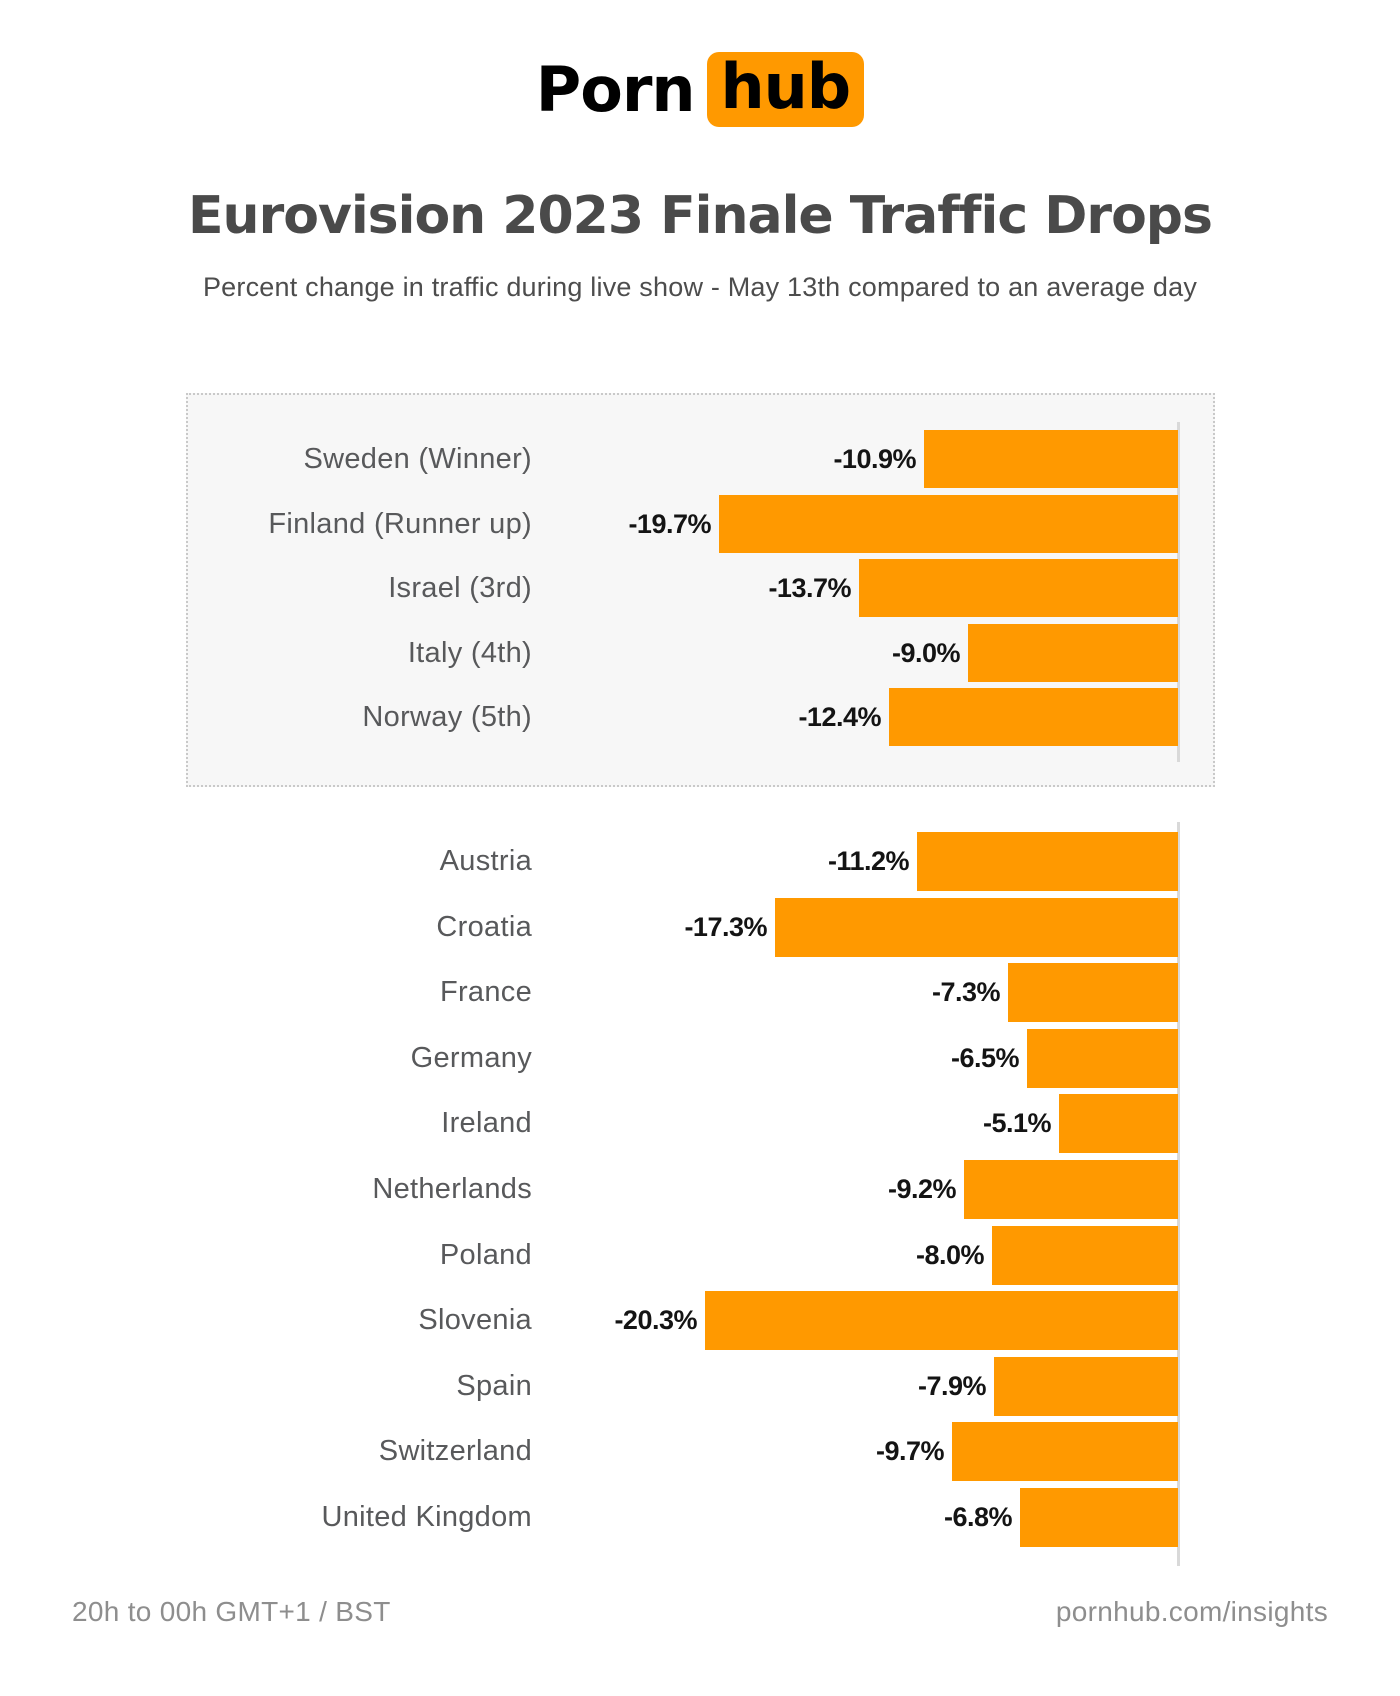  Describe the element at coordinates (615, 90) in the screenshot. I see `logo-porn-text: Porn` at that location.